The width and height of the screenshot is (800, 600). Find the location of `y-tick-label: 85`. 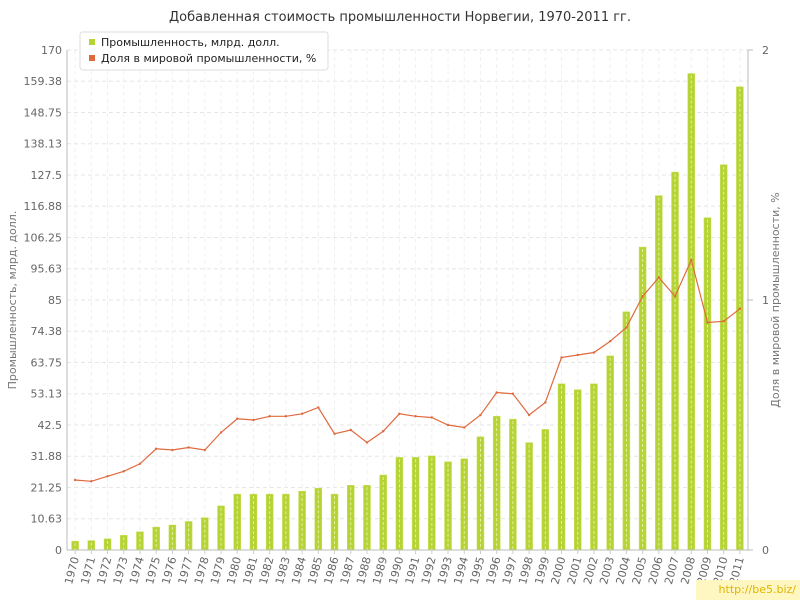

y-tick-label: 85 is located at coordinates (55, 300).